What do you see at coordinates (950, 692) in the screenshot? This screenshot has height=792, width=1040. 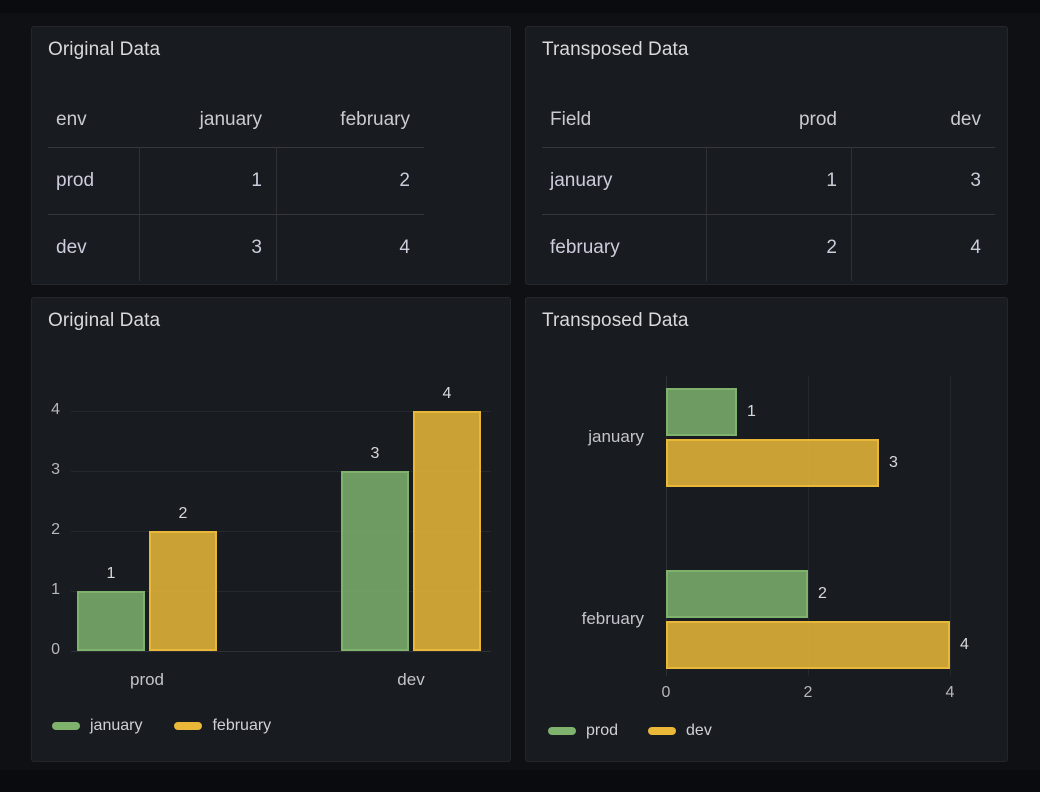 I see `x-tick-label: 4` at bounding box center [950, 692].